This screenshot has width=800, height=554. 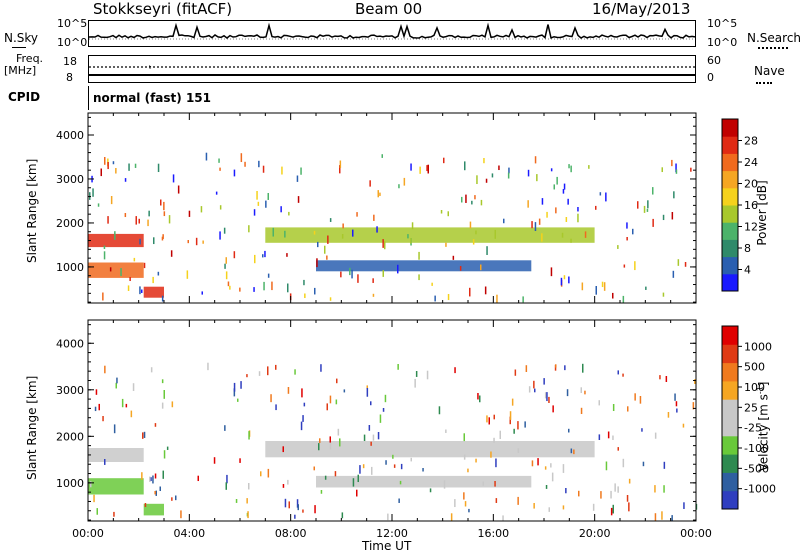 I want to click on xtick-label: 12:00, so click(x=392, y=533).